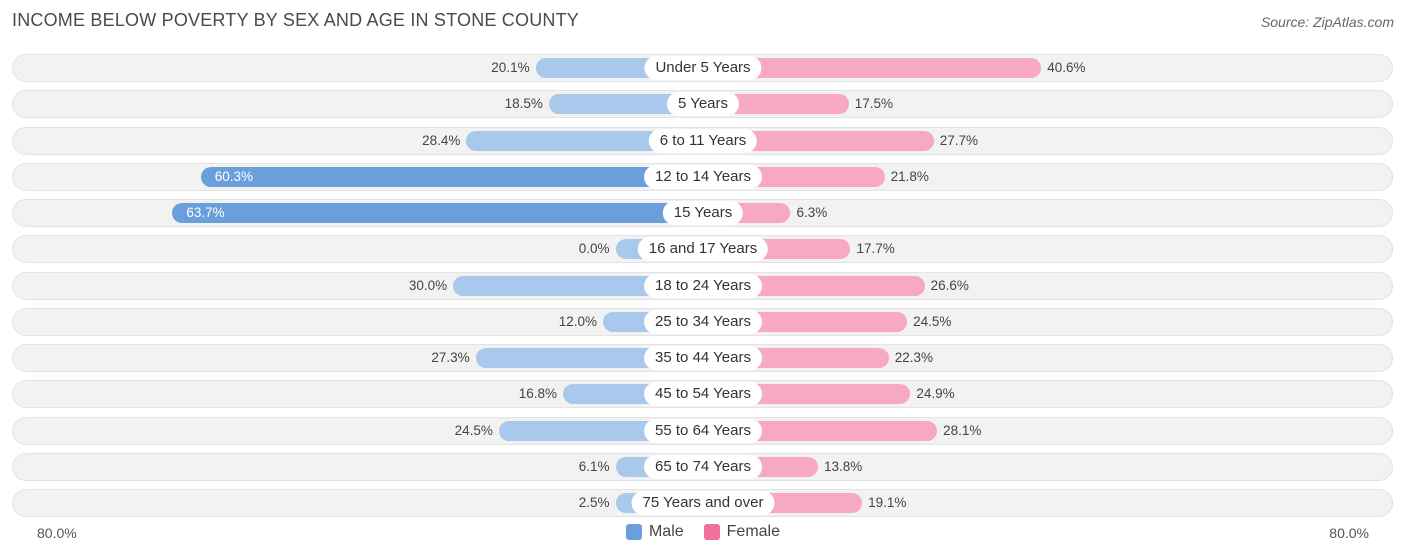 Image resolution: width=1406 pixels, height=558 pixels. What do you see at coordinates (703, 140) in the screenshot?
I see `category-label: 6 to 11 Years` at bounding box center [703, 140].